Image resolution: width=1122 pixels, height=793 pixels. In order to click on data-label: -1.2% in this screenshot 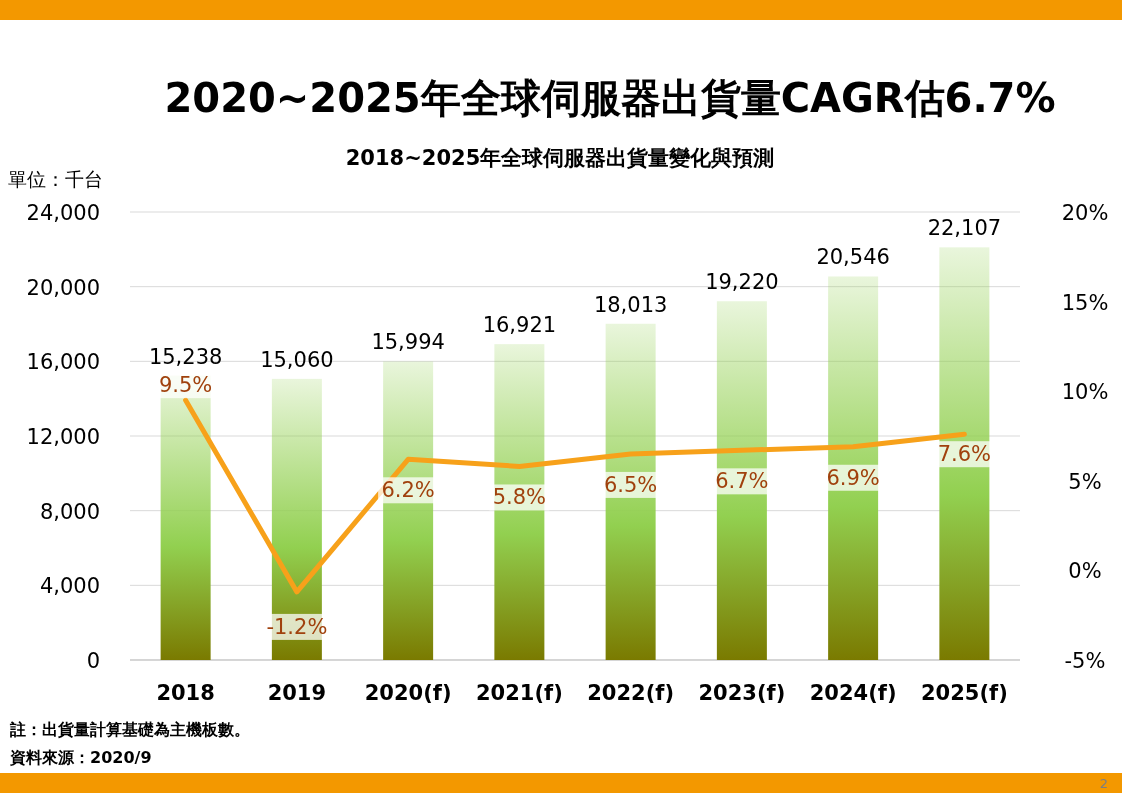, I will do `click(297, 626)`.